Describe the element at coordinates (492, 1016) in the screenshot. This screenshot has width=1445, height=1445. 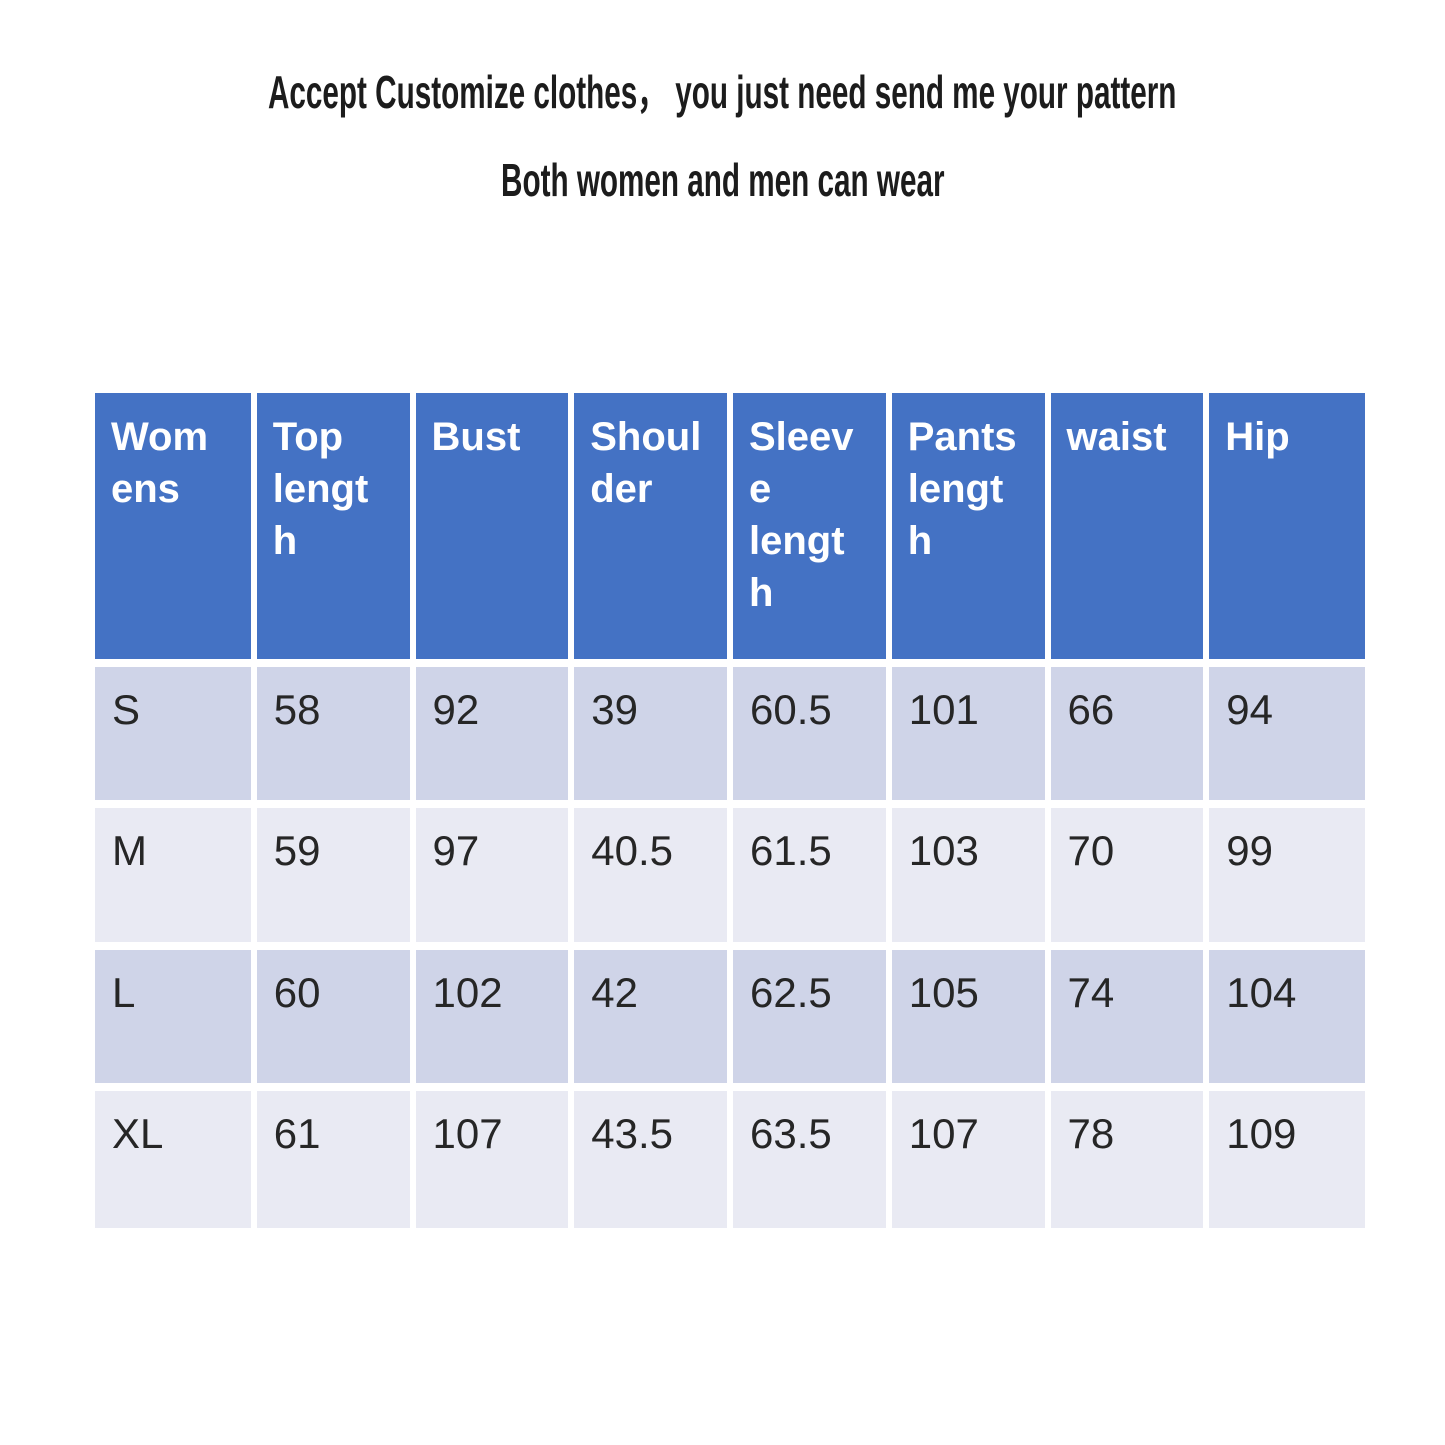
I see `measurement-cell: 102` at that location.